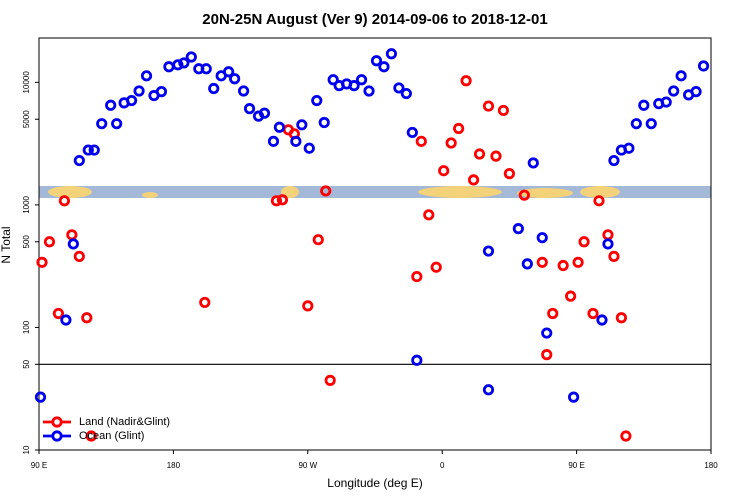 Image resolution: width=750 pixels, height=500 pixels. What do you see at coordinates (6, 244) in the screenshot?
I see `y-axis-label: N Total` at bounding box center [6, 244].